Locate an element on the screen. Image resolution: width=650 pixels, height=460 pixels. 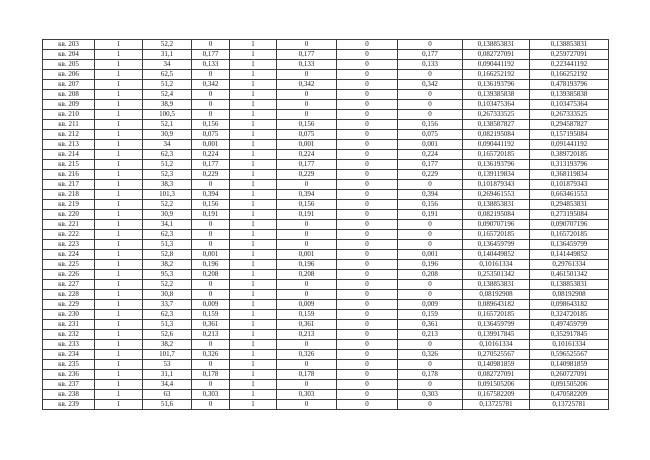
value-cell: 38,2 is located at coordinates (167, 264).